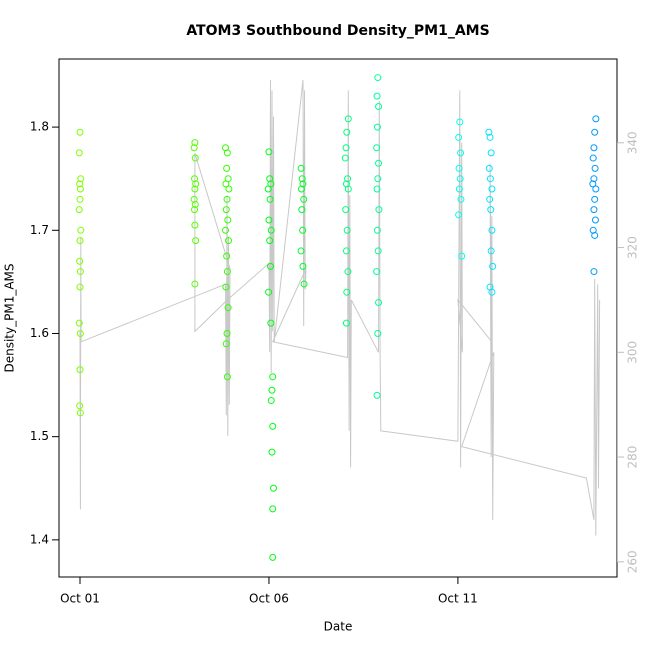  Describe the element at coordinates (39, 230) in the screenshot. I see `y-tick-label: 1.7` at that location.